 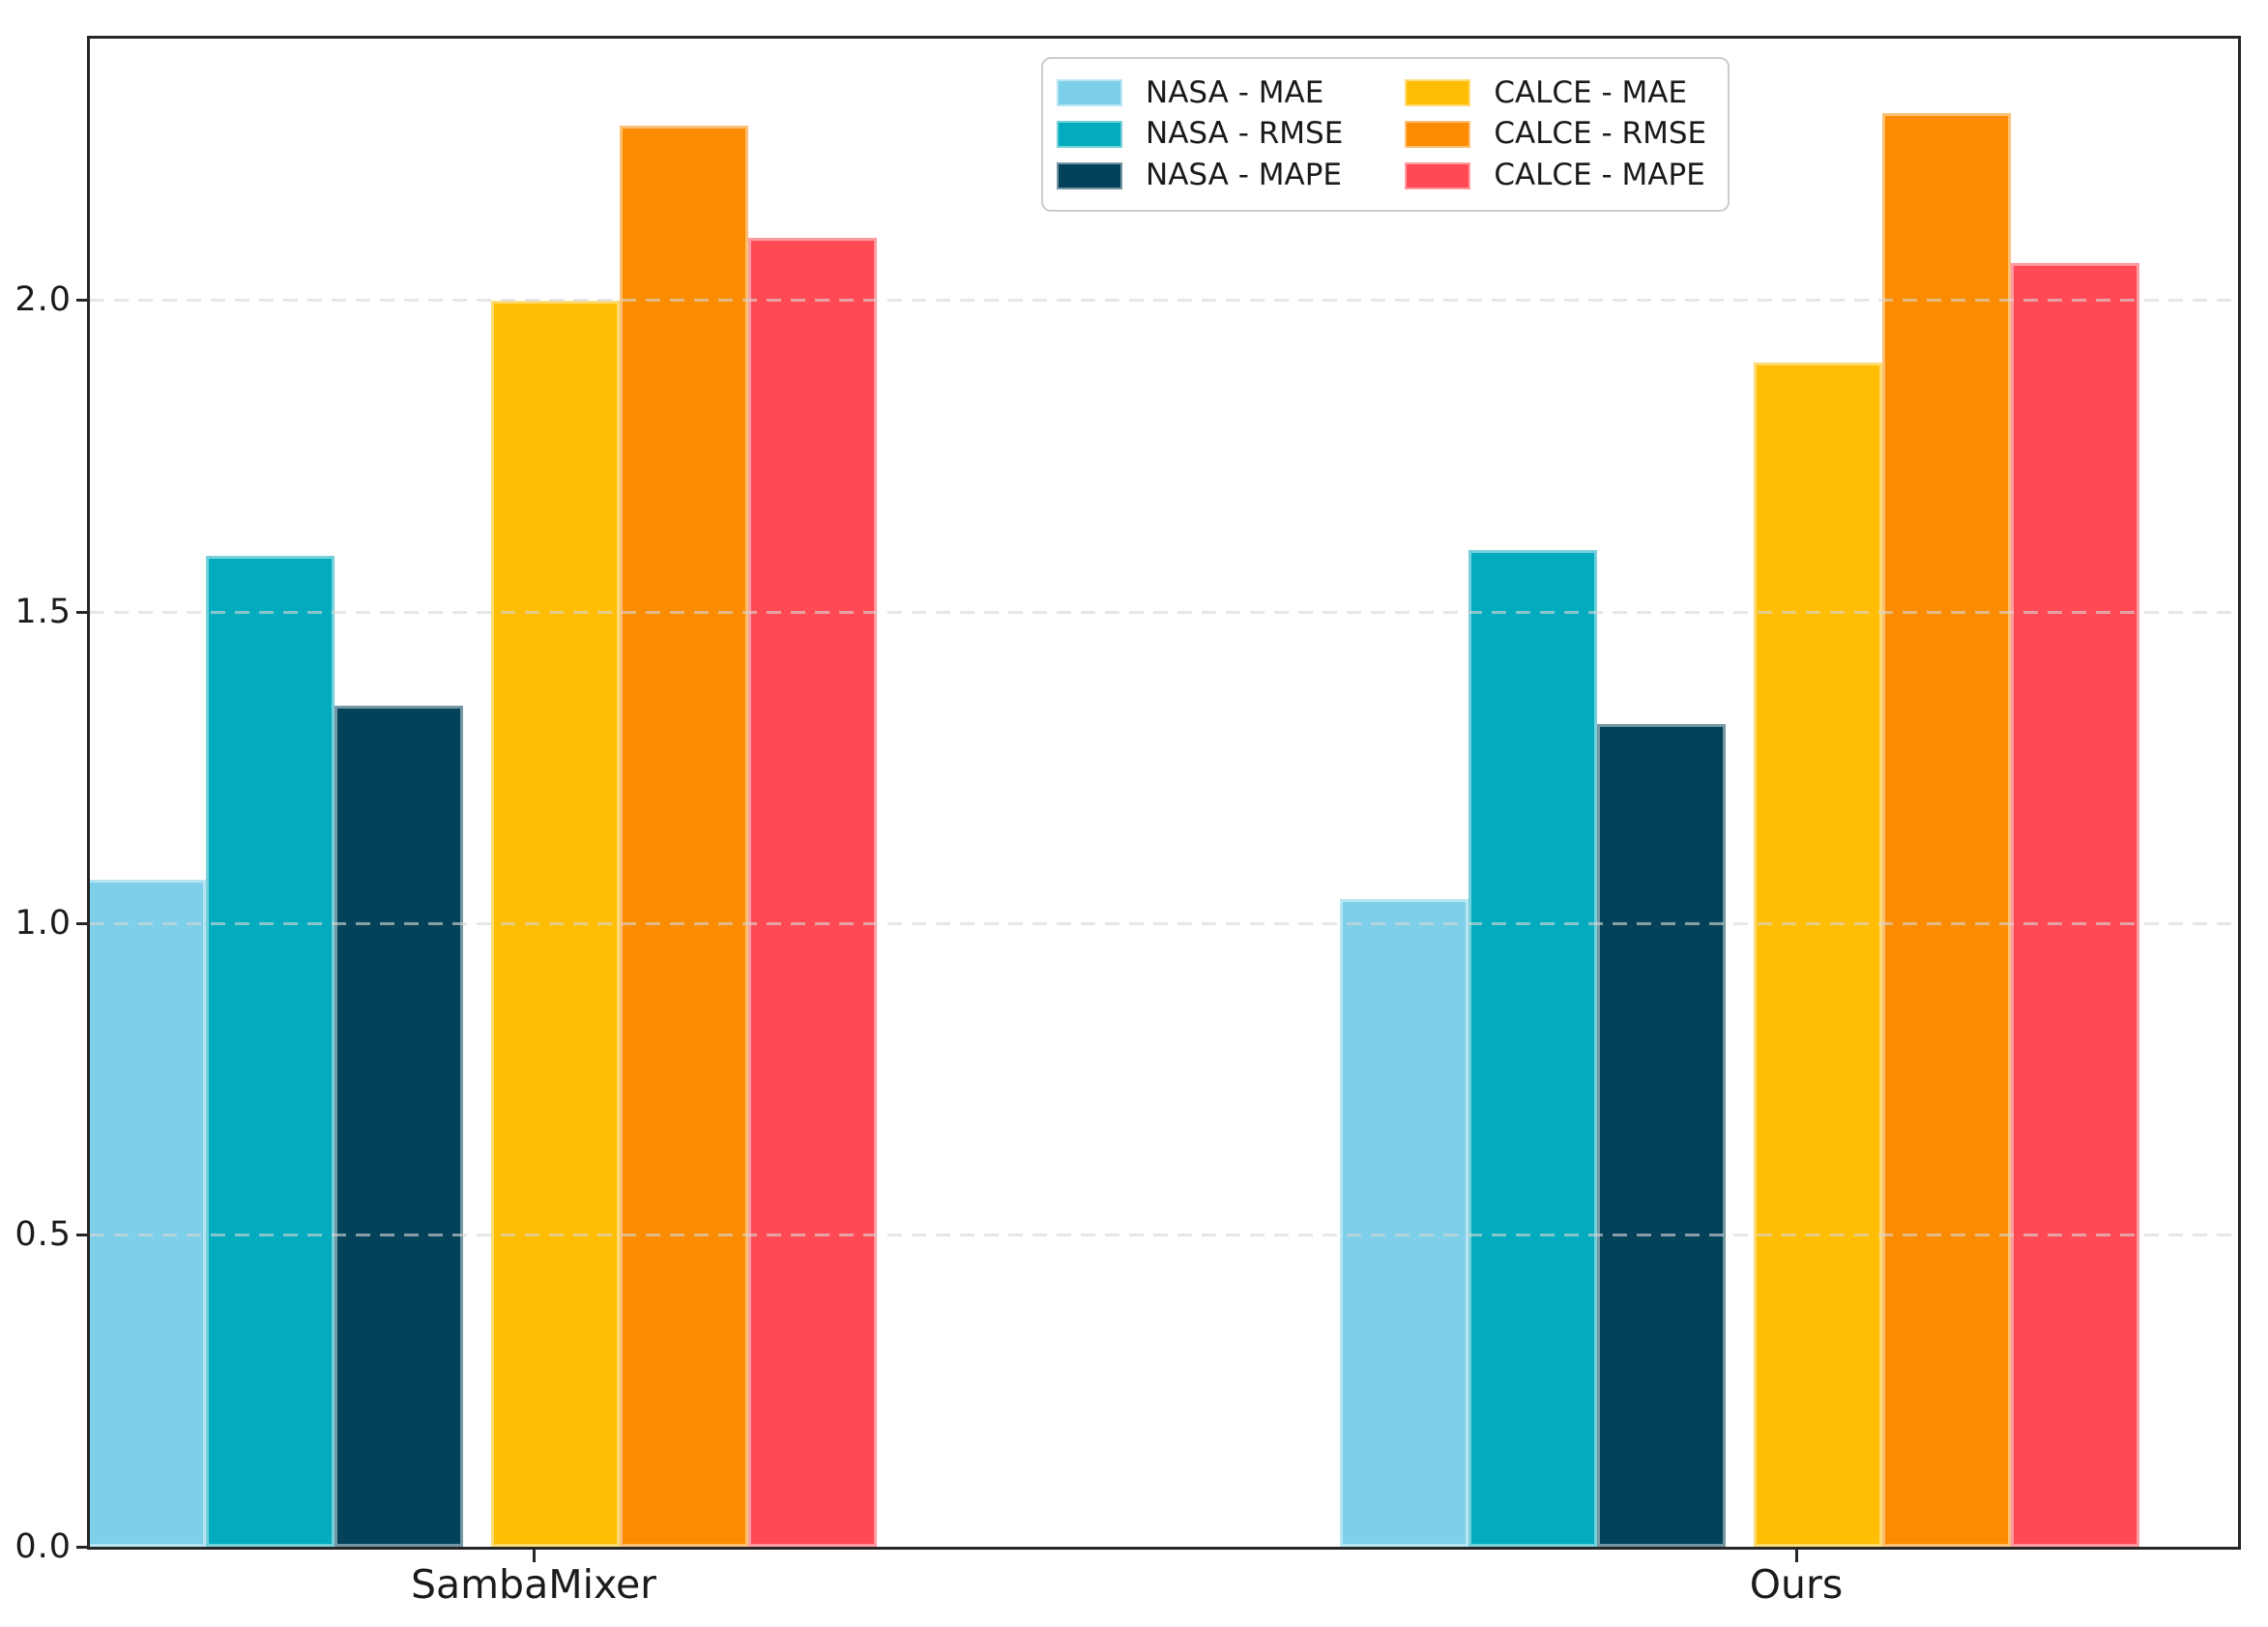 I want to click on legend-item-calce-mae: CALCE - MAE, so click(x=1555, y=94).